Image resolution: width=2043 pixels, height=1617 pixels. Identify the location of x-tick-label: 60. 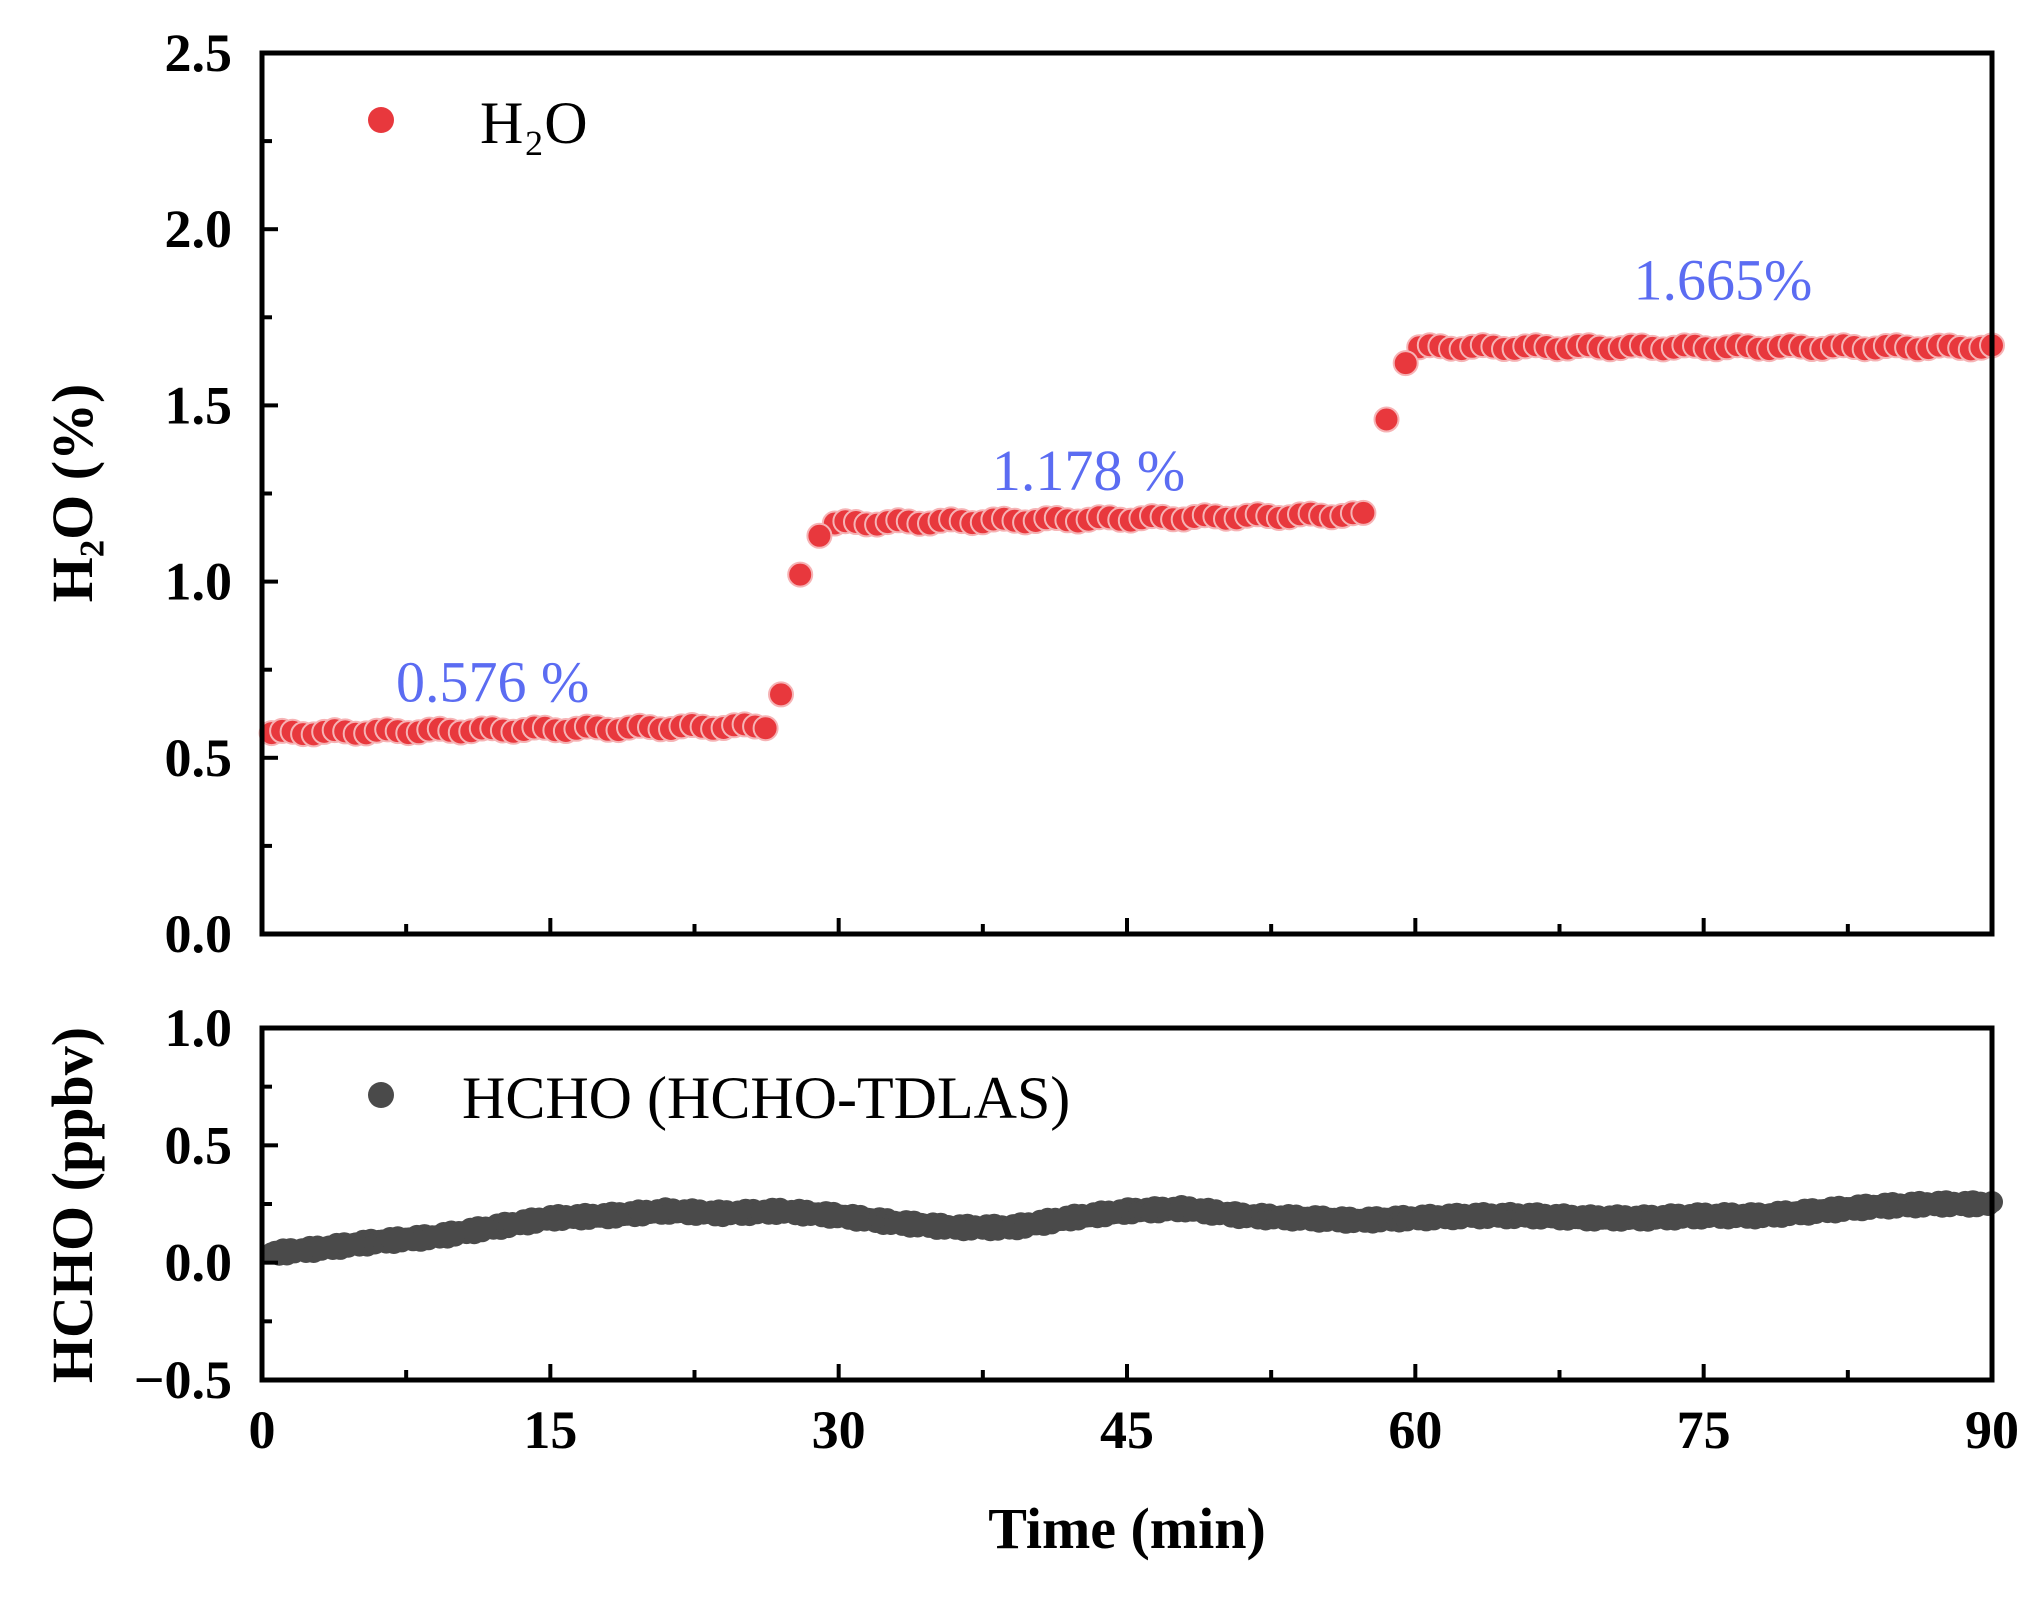
(1415, 1430).